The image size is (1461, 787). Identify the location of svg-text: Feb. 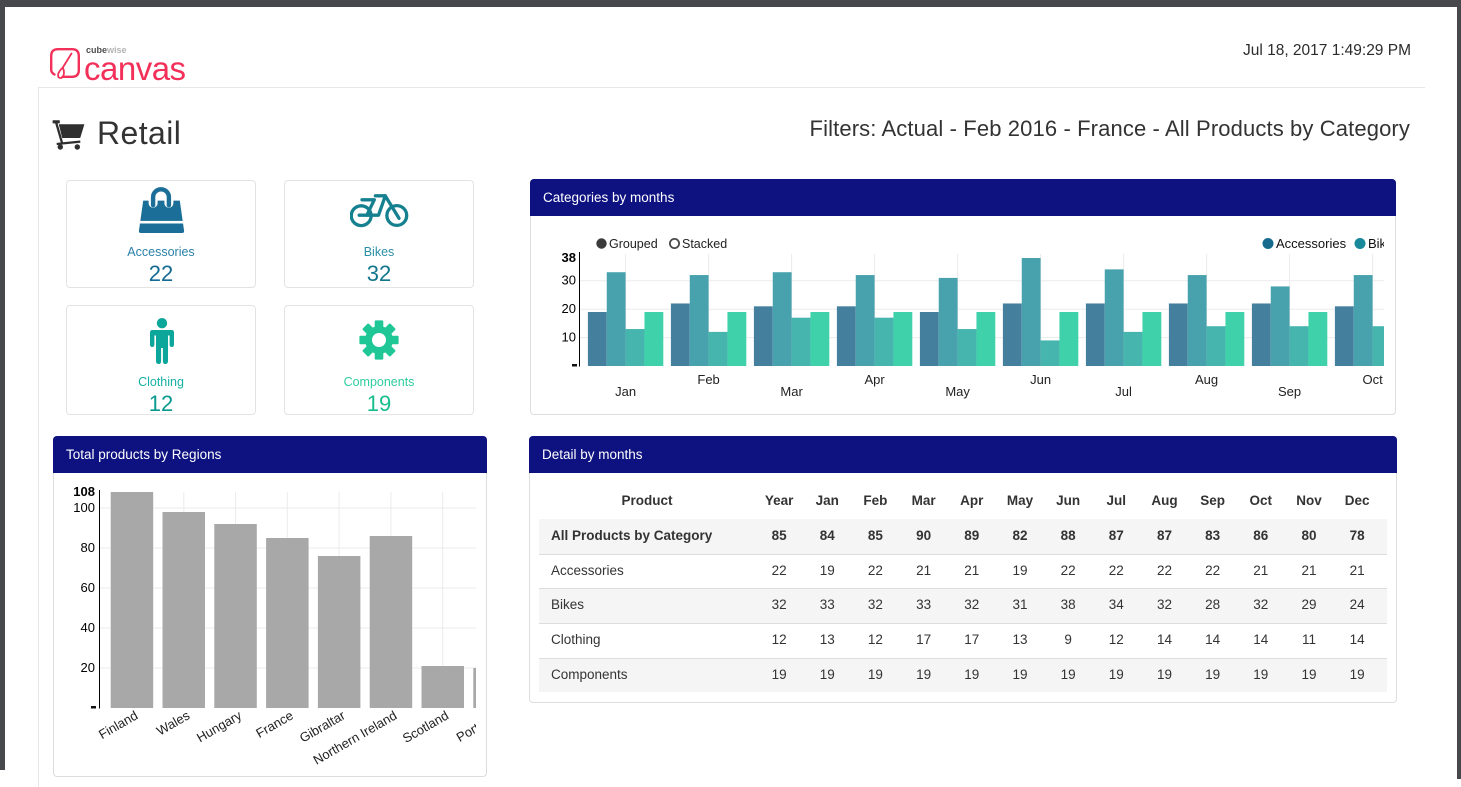
(708, 379).